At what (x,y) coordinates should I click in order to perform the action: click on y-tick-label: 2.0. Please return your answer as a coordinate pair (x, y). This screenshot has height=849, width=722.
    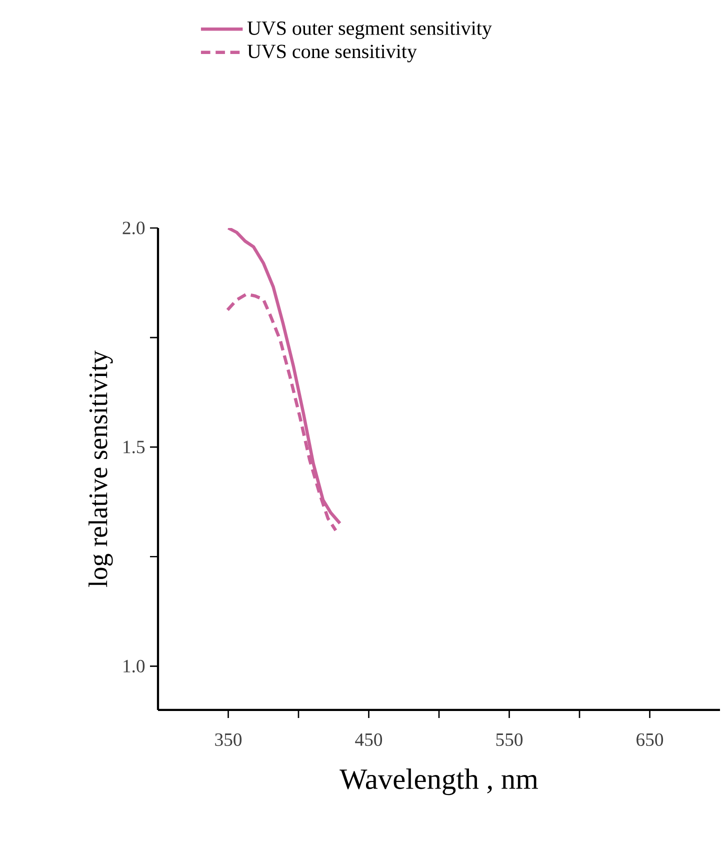
    Looking at the image, I should click on (133, 228).